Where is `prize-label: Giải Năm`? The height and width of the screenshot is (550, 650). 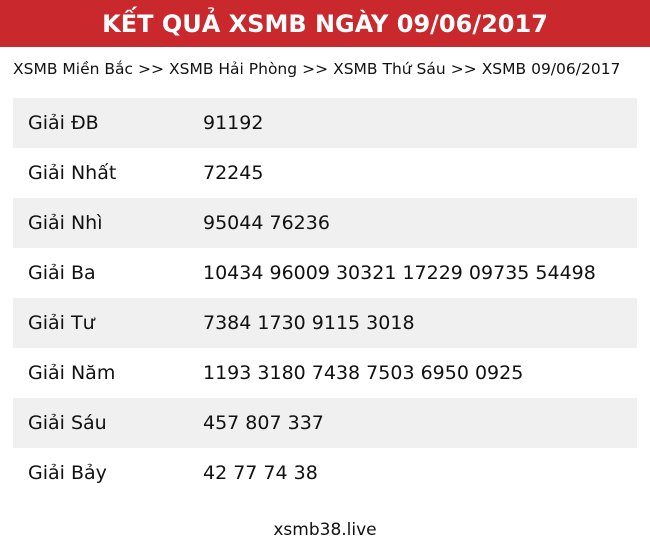
prize-label: Giải Năm is located at coordinates (72, 373).